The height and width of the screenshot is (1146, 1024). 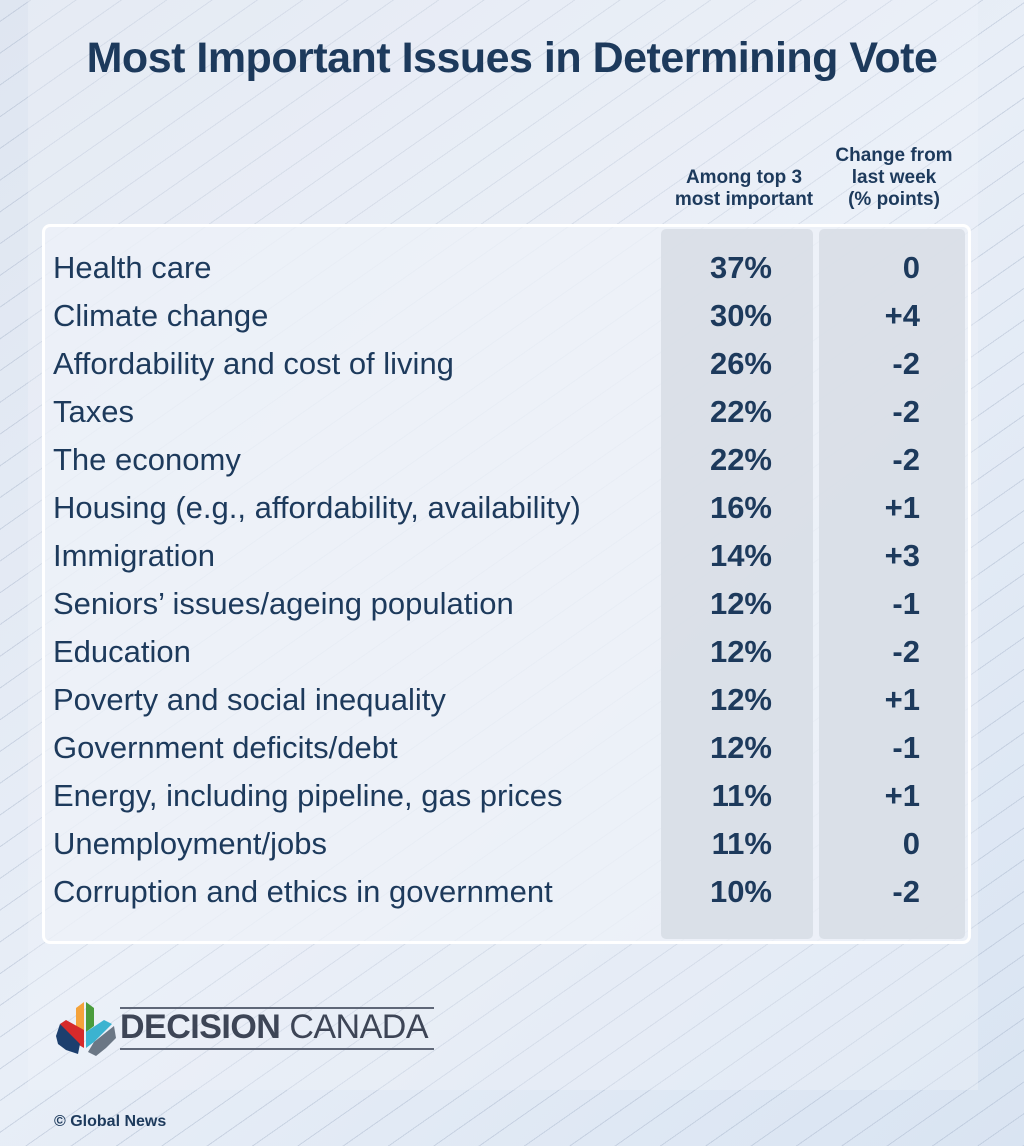 I want to click on logo-text: DECISION CANADA, so click(x=274, y=1027).